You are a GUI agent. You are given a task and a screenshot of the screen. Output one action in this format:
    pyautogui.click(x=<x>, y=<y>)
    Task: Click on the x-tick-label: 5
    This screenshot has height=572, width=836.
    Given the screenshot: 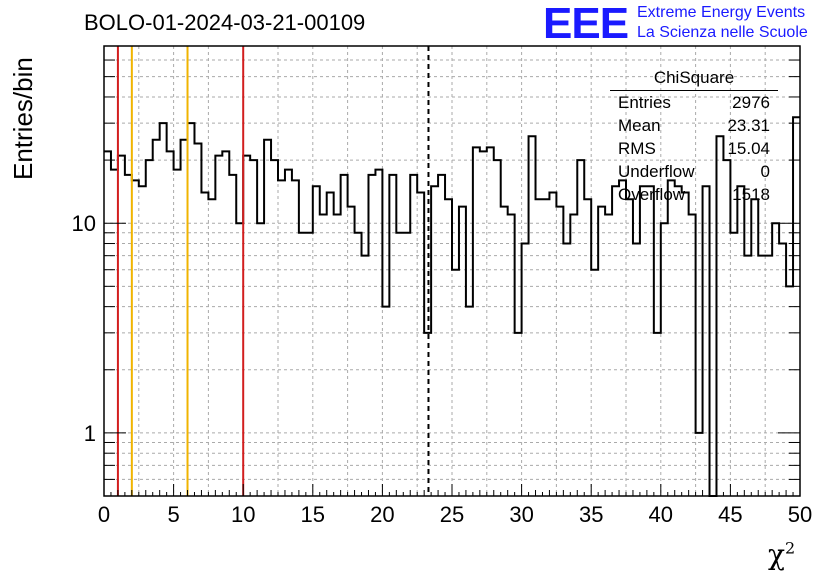 What is the action you would take?
    pyautogui.click(x=173, y=514)
    